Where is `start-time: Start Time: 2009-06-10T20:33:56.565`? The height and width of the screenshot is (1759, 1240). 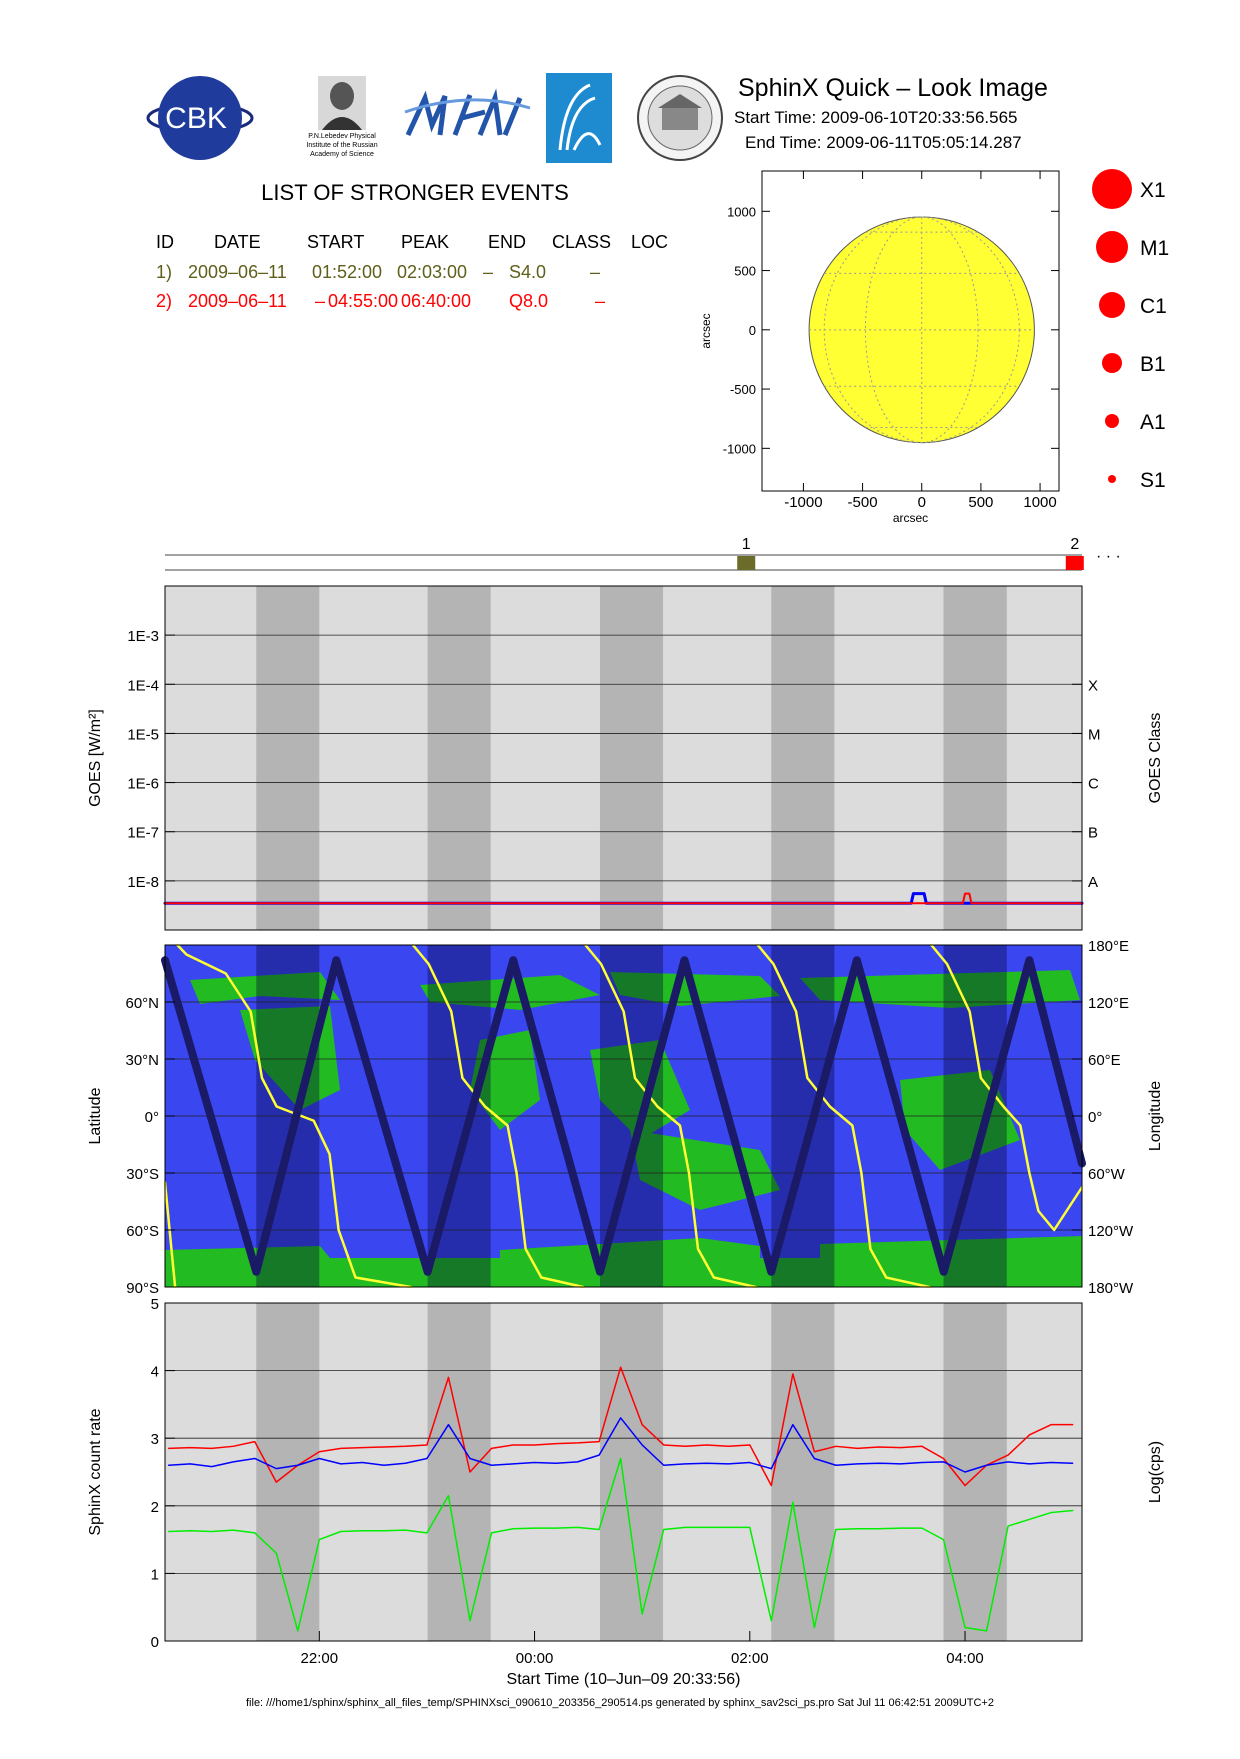
start-time: Start Time: 2009-06-10T20:33:56.565 is located at coordinates (876, 117).